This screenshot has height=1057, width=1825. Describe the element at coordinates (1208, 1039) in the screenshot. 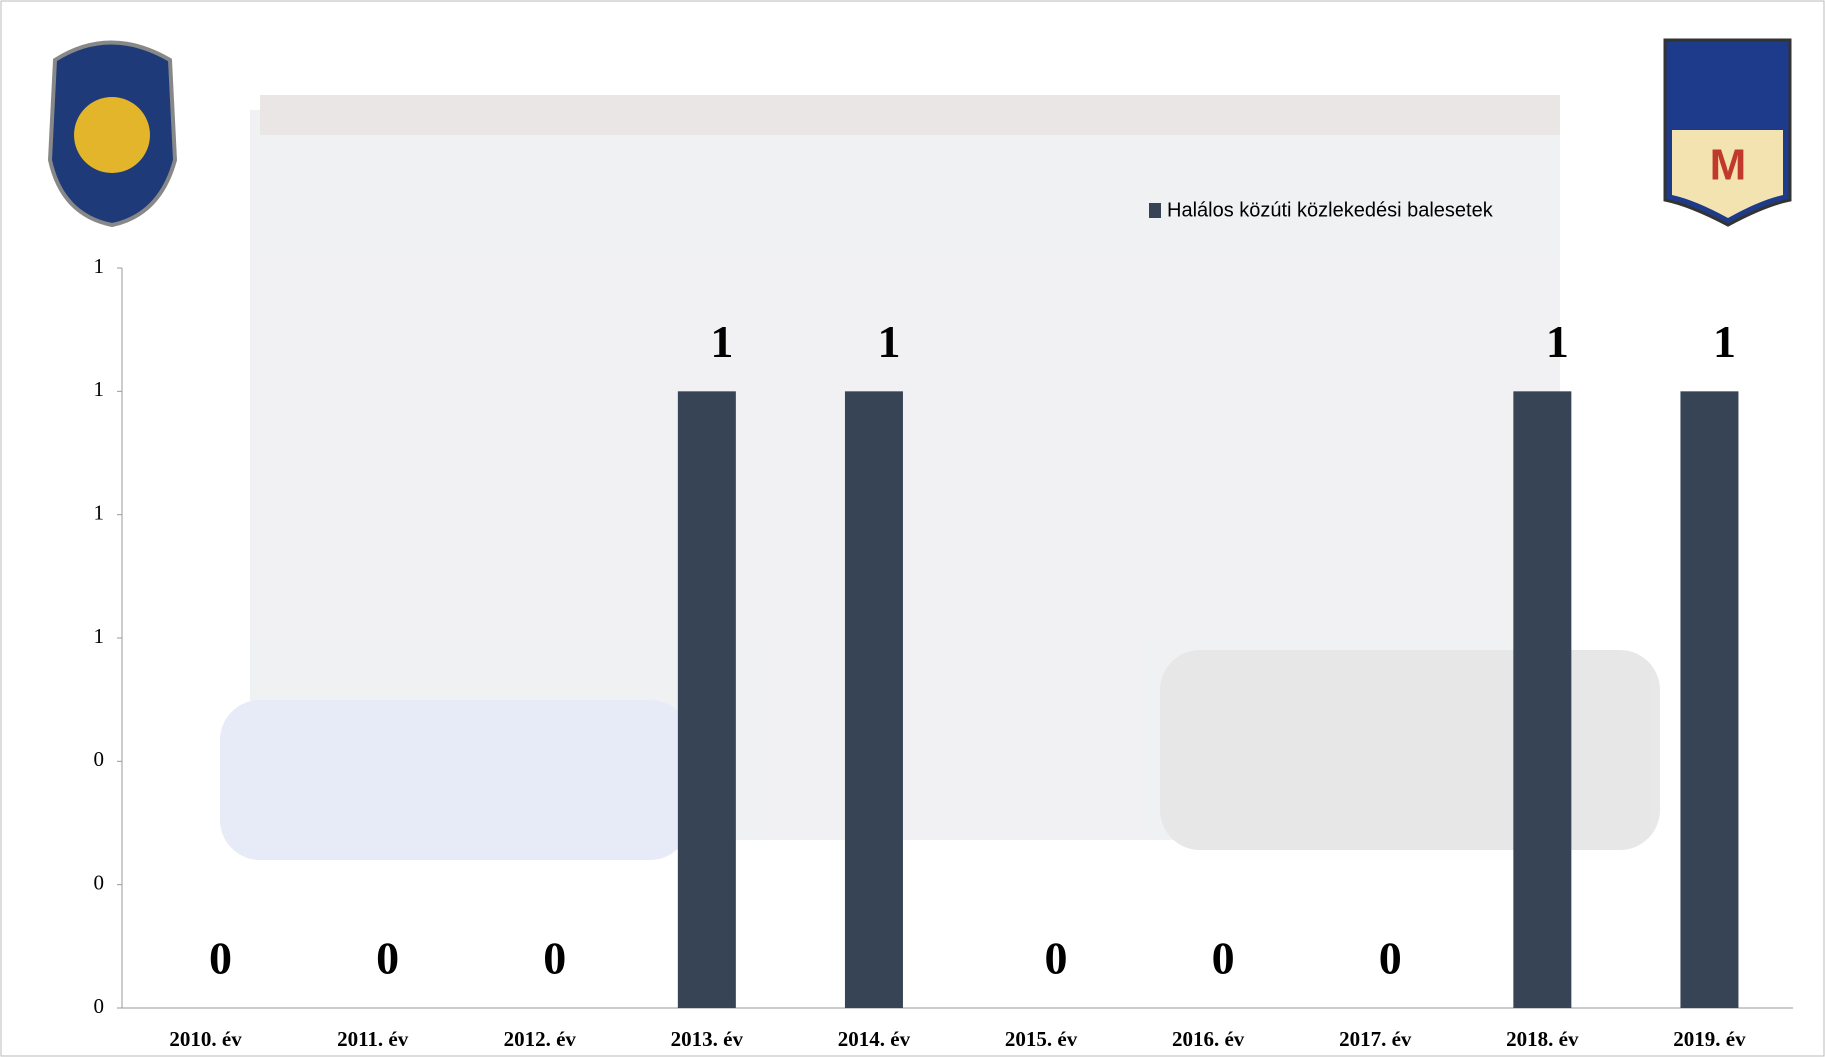

I see `x-tick-label: 2016. év` at that location.